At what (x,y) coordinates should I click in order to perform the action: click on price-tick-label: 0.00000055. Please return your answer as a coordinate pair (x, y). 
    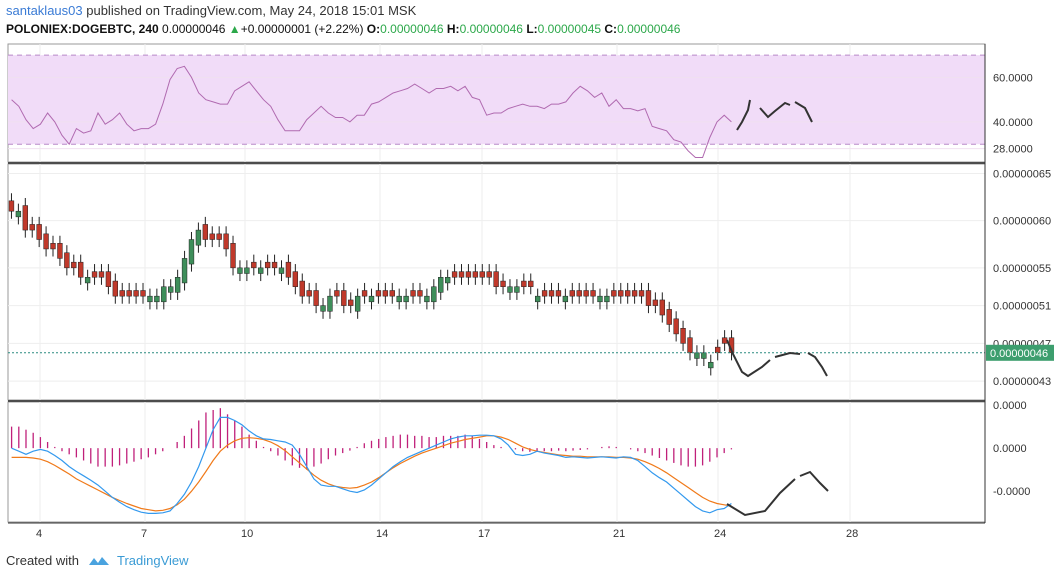
    Looking at the image, I should click on (1022, 269).